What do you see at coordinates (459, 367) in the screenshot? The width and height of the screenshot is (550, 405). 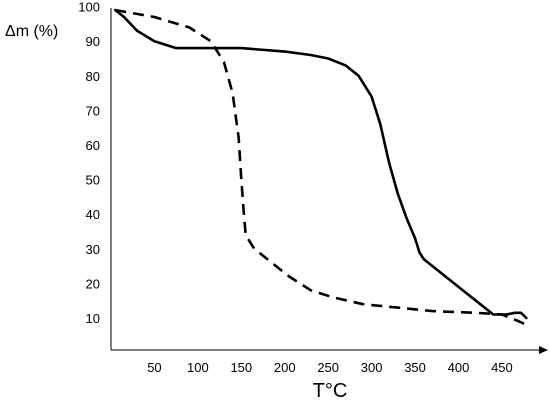 I see `x-tick-label: 400` at bounding box center [459, 367].